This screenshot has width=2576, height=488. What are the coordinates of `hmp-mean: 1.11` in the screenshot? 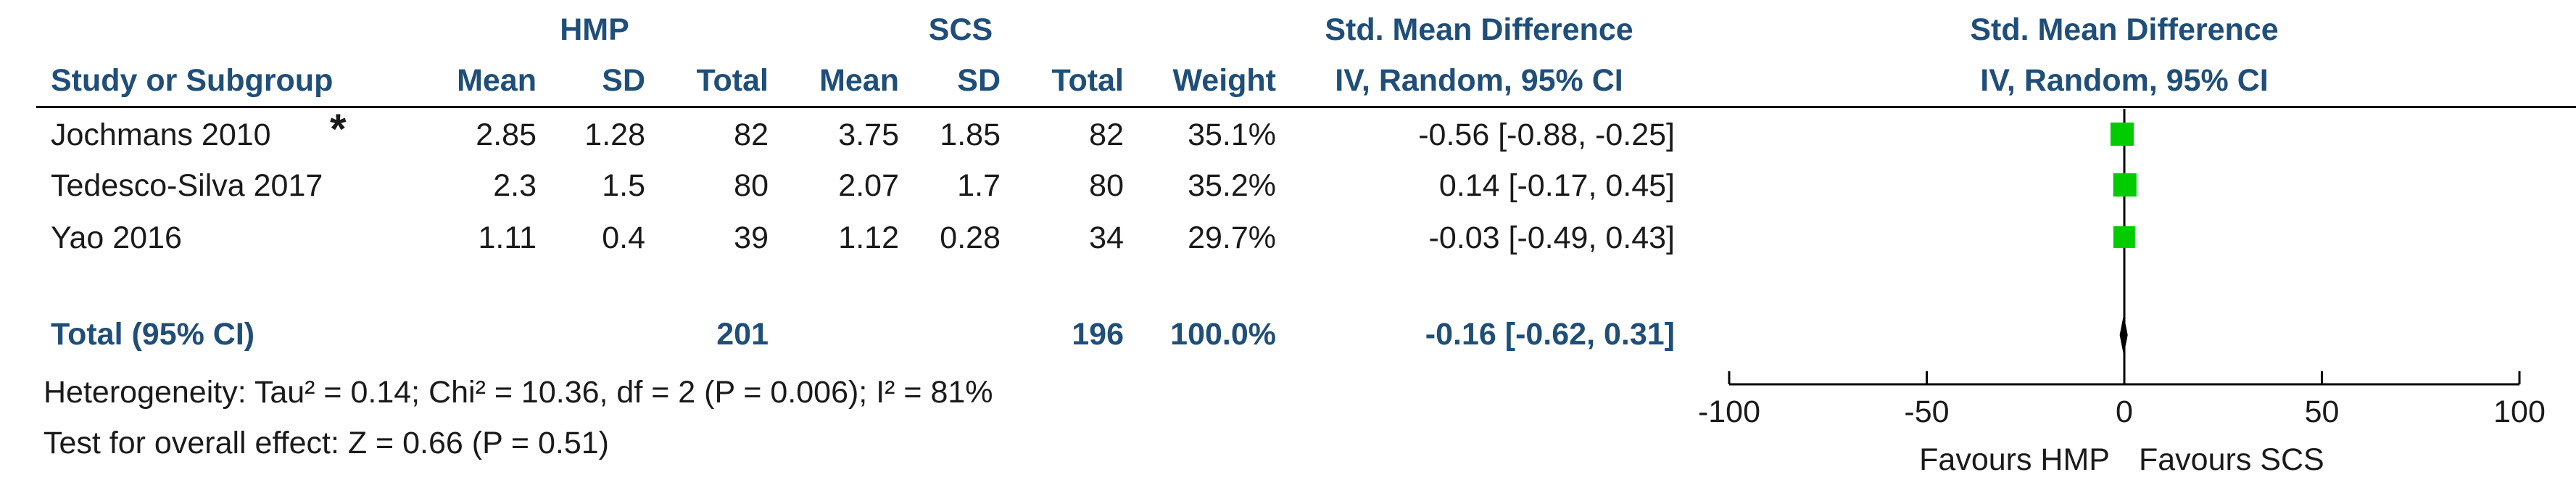 It's located at (507, 237).